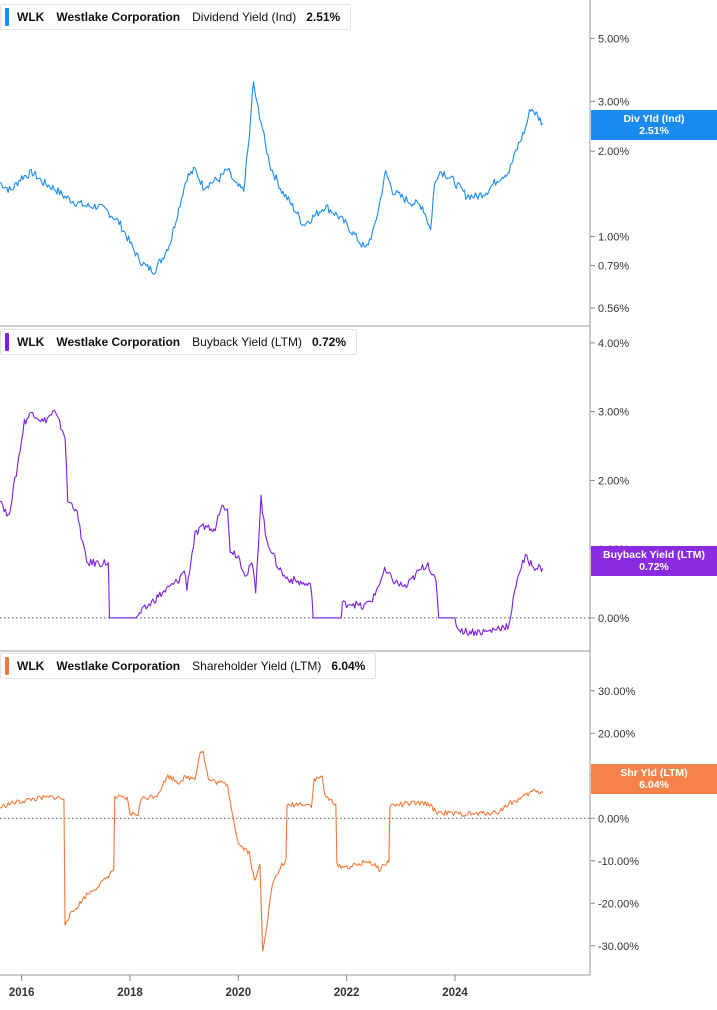 The width and height of the screenshot is (717, 1010). Describe the element at coordinates (654, 567) in the screenshot. I see `value-tag-value: 0.72%` at that location.